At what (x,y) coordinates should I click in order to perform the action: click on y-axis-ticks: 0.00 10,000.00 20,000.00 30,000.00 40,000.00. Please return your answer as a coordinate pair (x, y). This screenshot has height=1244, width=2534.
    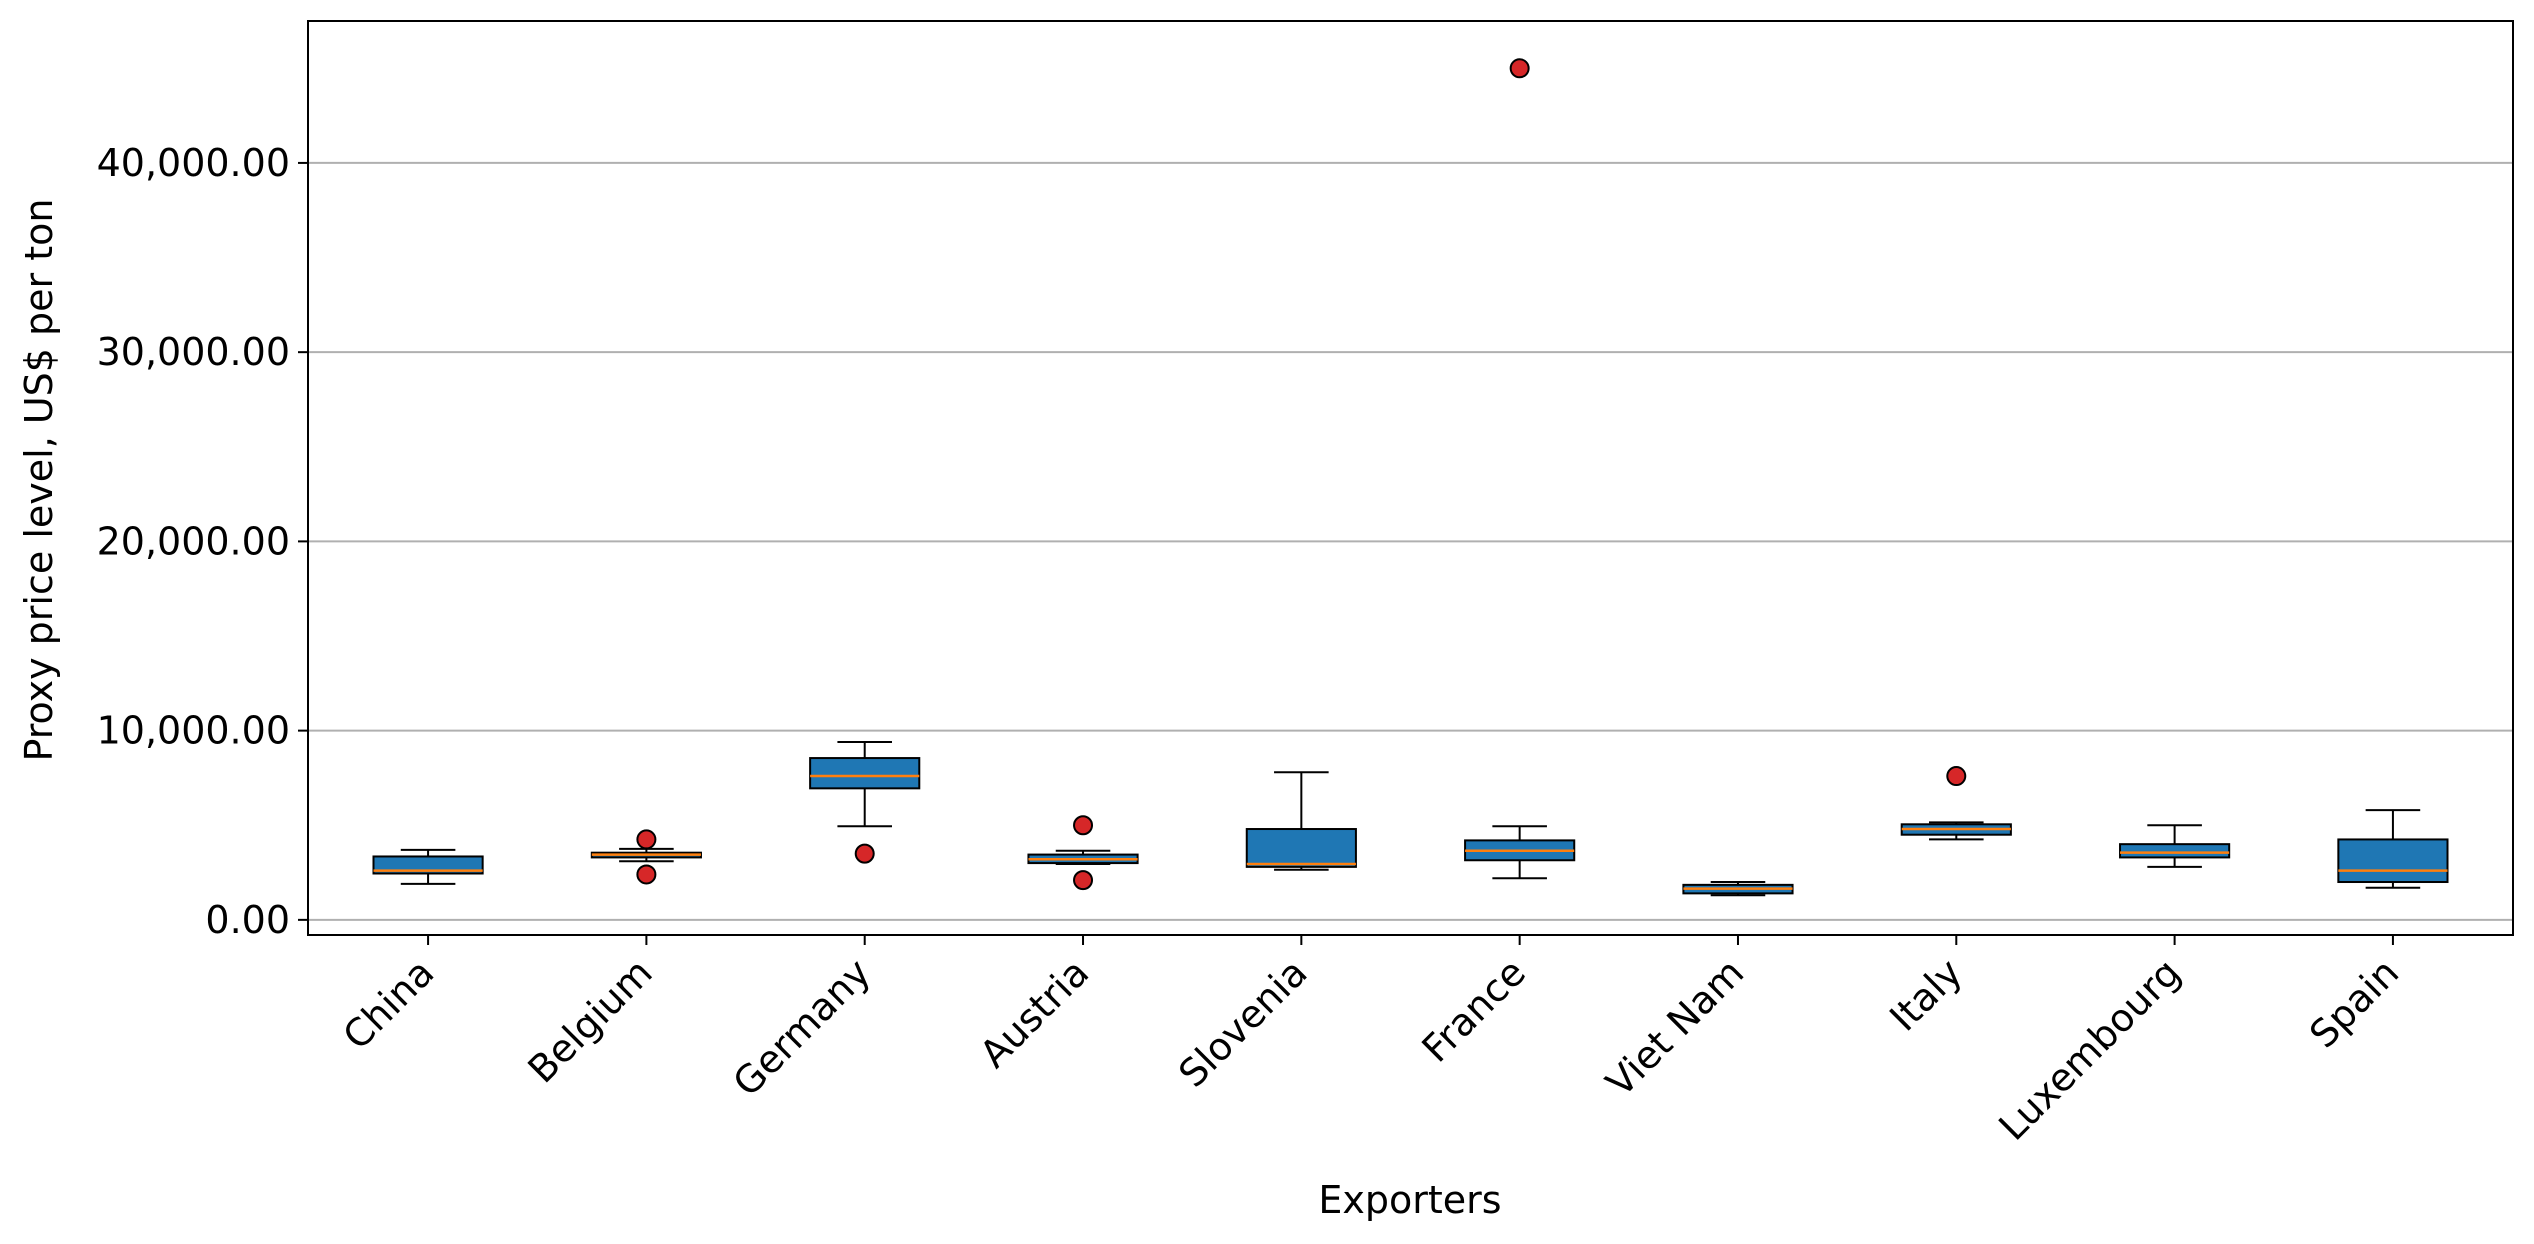
    Looking at the image, I should click on (202, 541).